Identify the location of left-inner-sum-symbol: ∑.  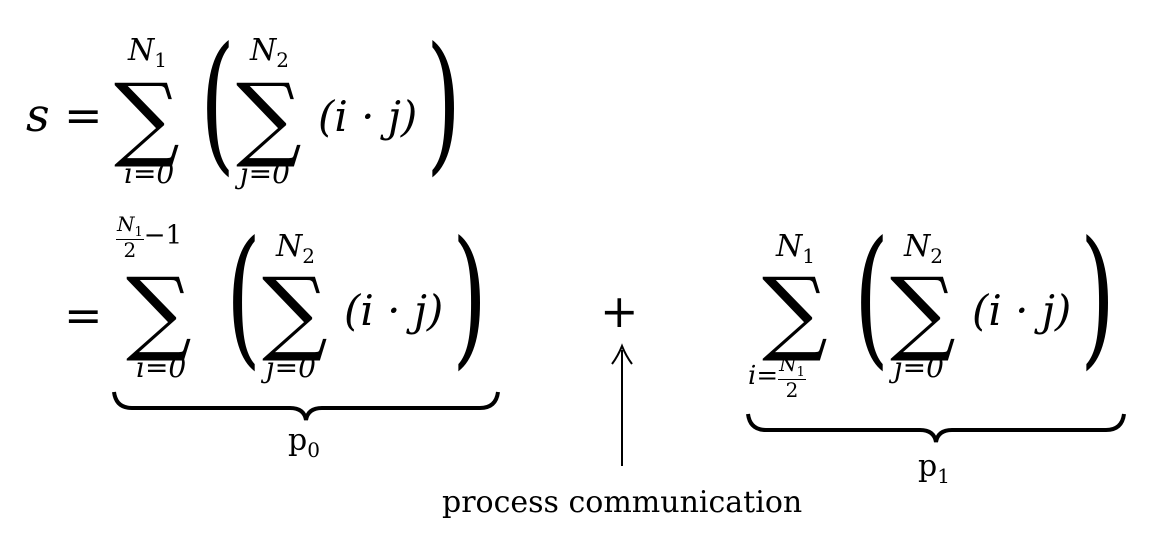
(295, 311).